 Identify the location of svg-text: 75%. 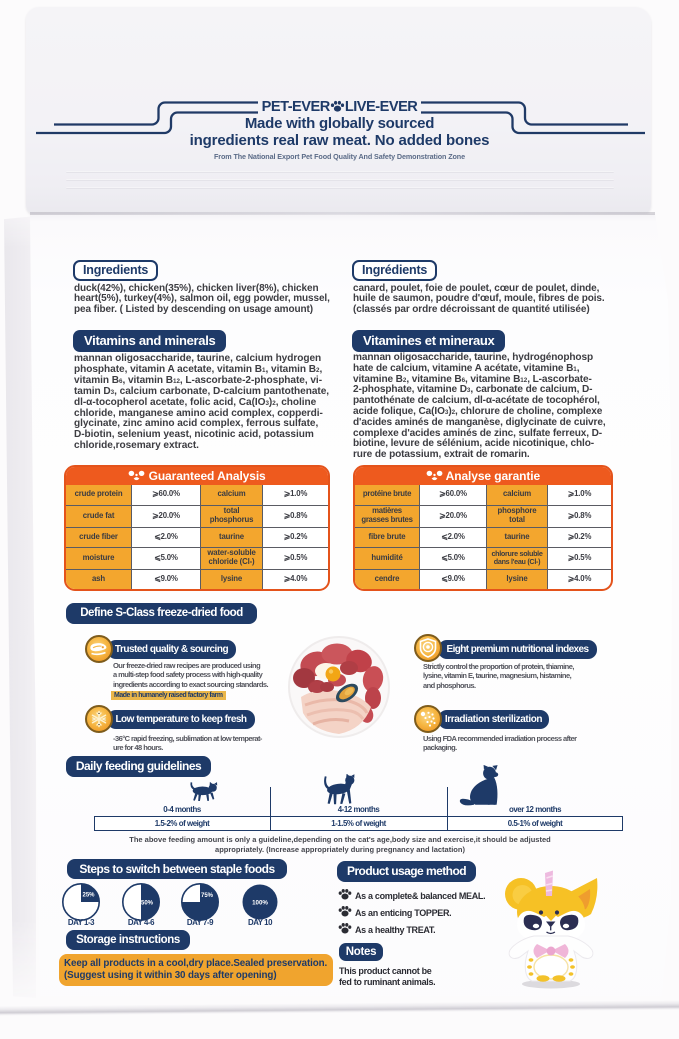
(207, 896).